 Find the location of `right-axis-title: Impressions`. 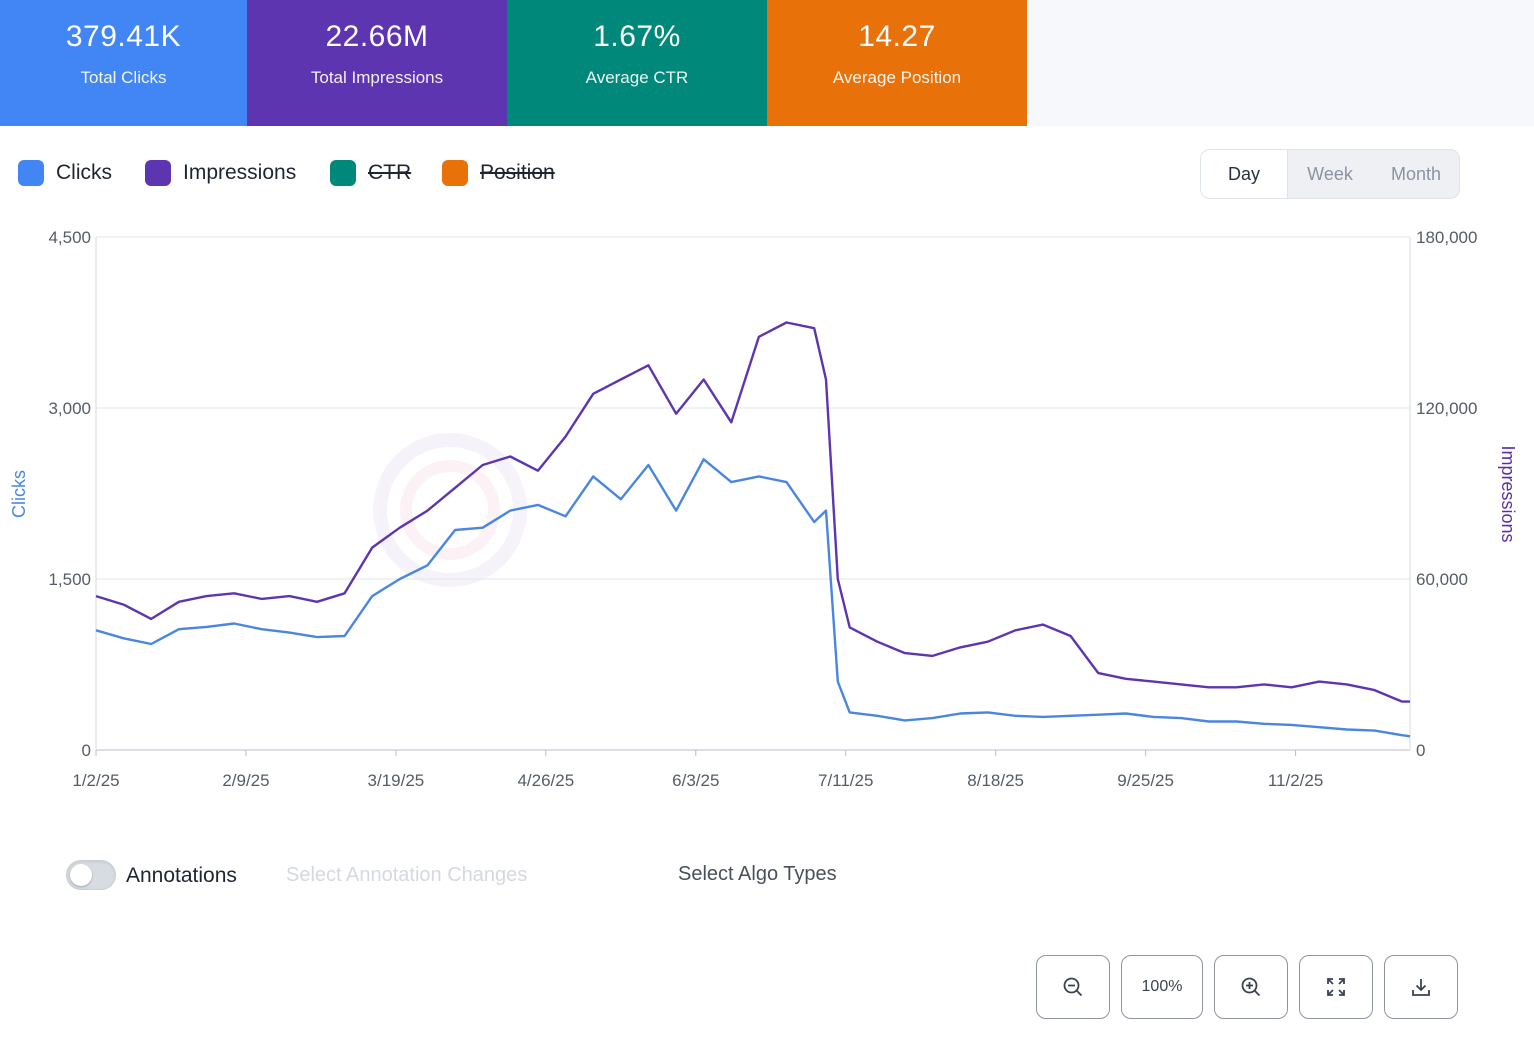

right-axis-title: Impressions is located at coordinates (1508, 493).